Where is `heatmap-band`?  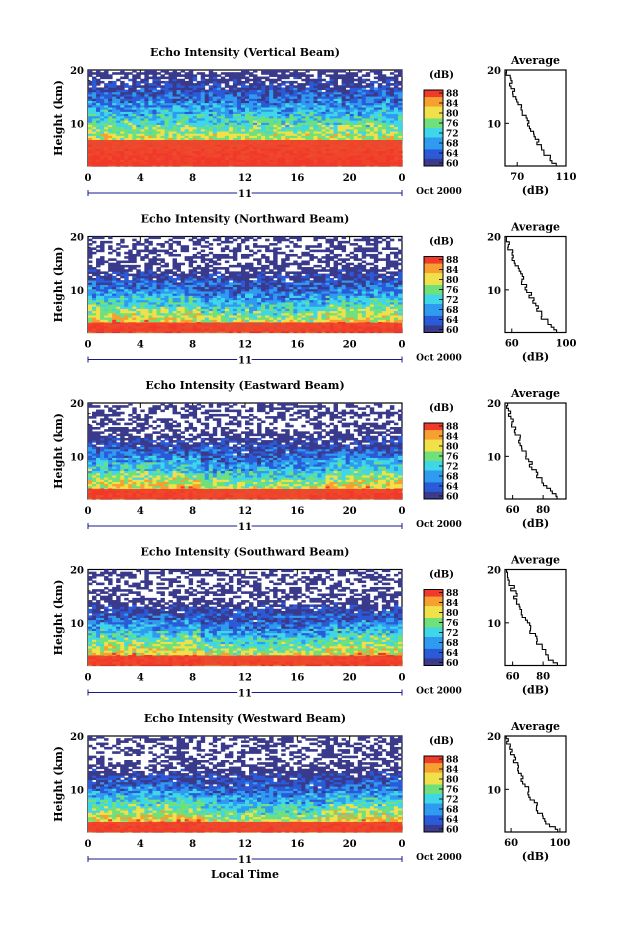
heatmap-band is located at coordinates (245, 153).